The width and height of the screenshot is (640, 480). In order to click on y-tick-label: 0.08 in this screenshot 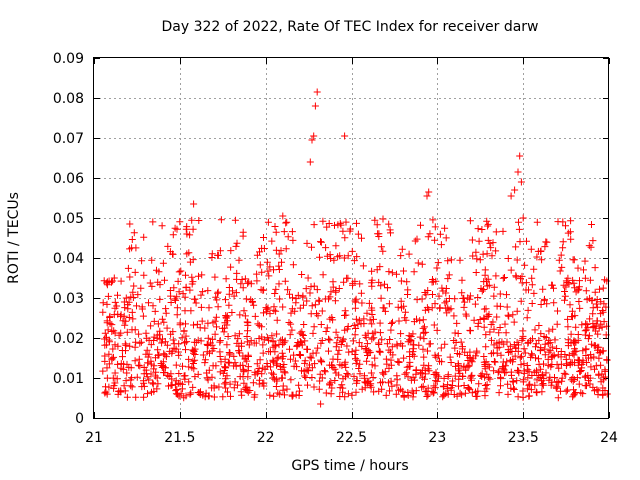, I will do `click(68, 99)`.